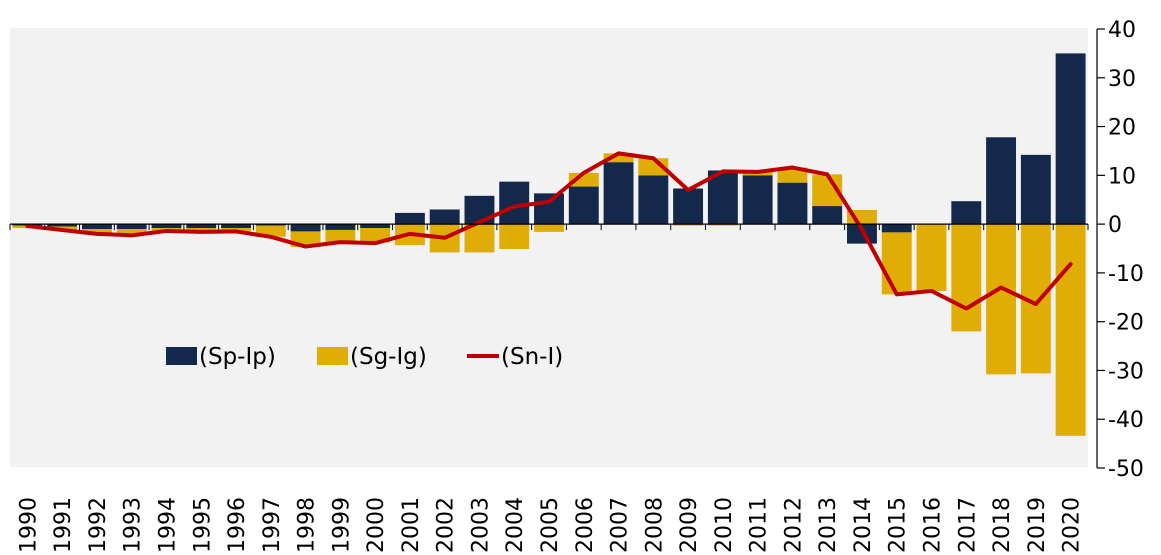  What do you see at coordinates (1002, 525) in the screenshot?
I see `x-tick-label: 2018` at bounding box center [1002, 525].